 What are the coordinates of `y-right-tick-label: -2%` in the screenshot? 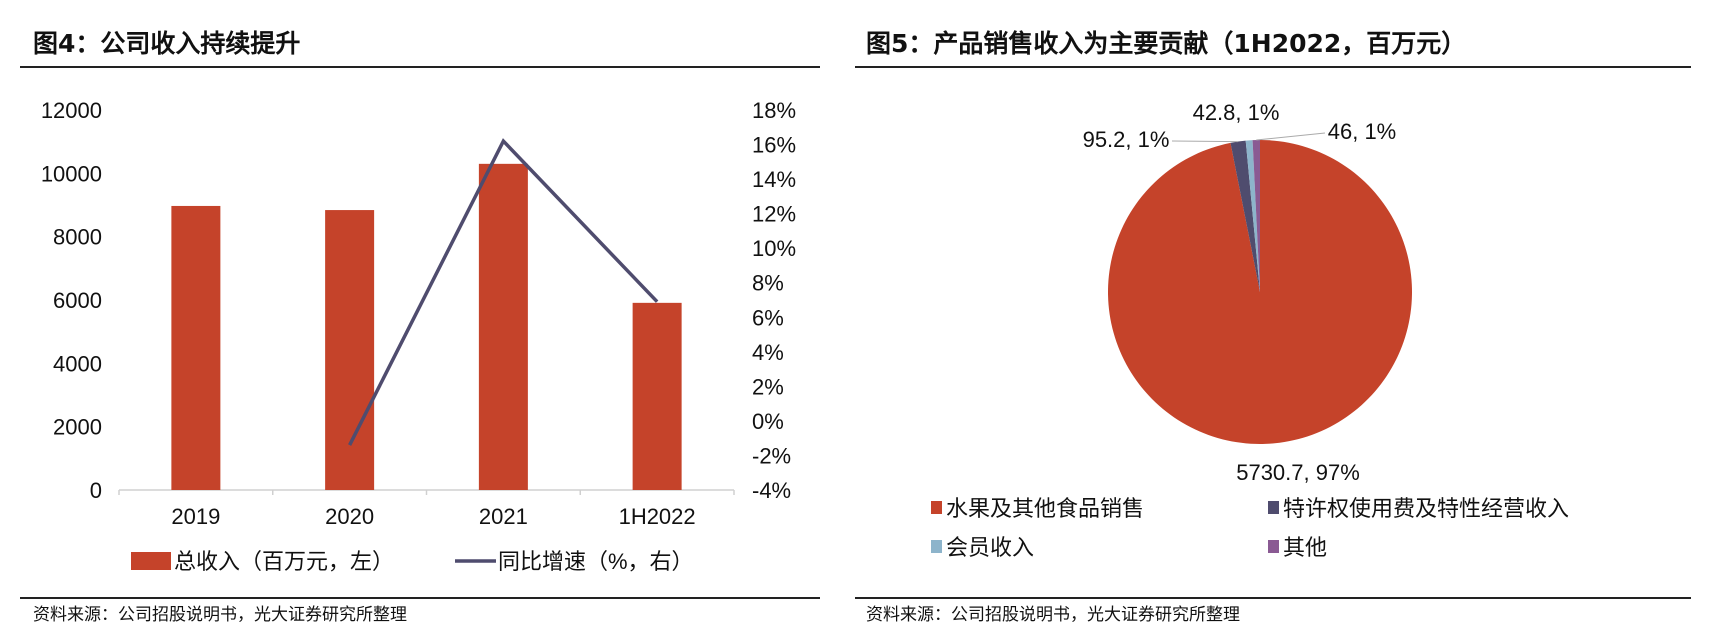 It's located at (771, 455).